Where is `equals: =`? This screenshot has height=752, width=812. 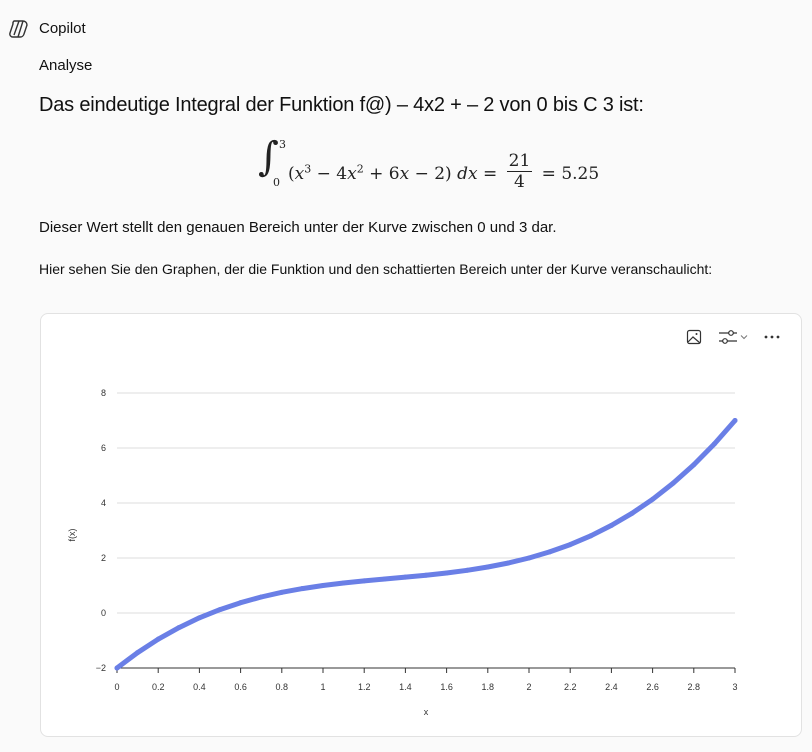 equals: = is located at coordinates (490, 174).